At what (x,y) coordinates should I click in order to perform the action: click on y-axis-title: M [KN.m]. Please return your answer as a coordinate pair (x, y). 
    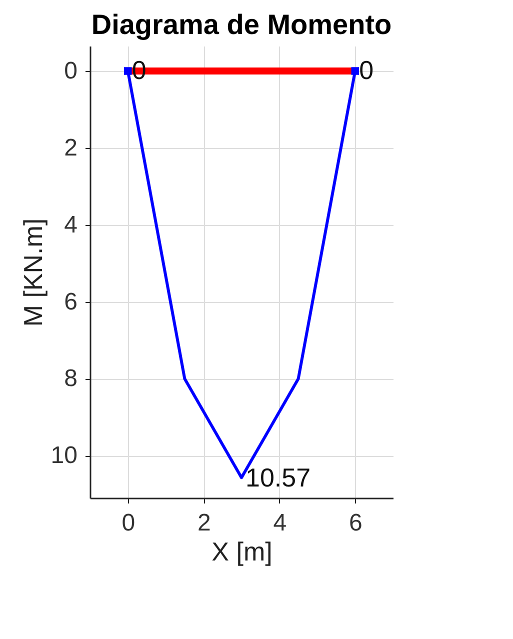
    Looking at the image, I should click on (33, 272).